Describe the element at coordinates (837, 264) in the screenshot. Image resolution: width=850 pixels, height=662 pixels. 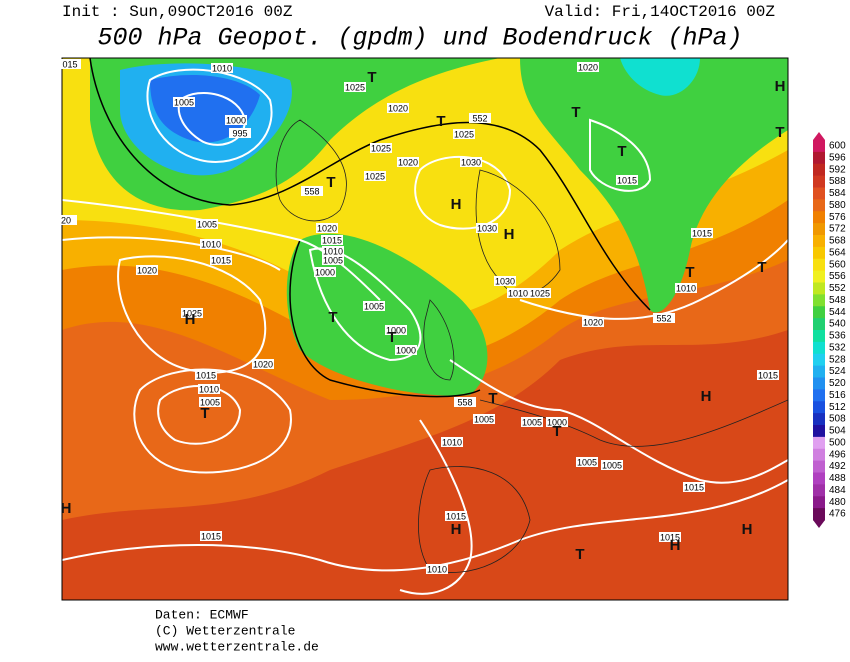
I see `colorbar-label: 560` at that location.